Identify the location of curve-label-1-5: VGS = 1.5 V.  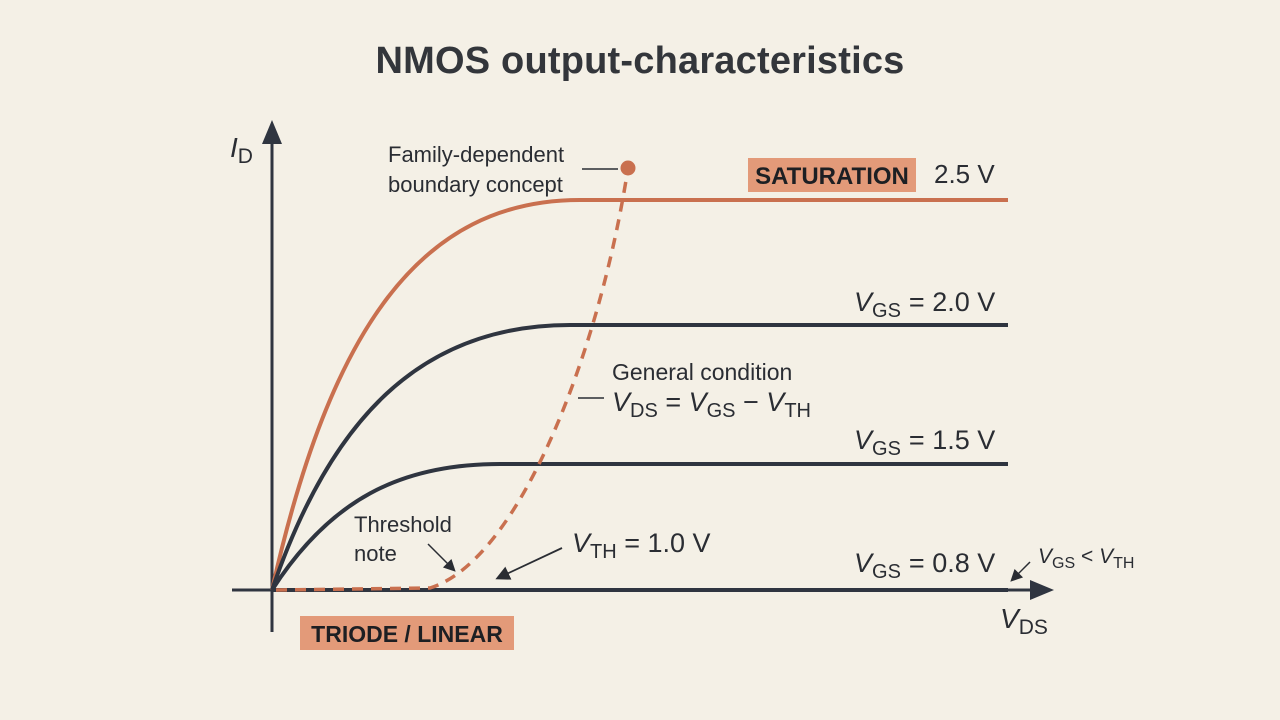
(924, 442).